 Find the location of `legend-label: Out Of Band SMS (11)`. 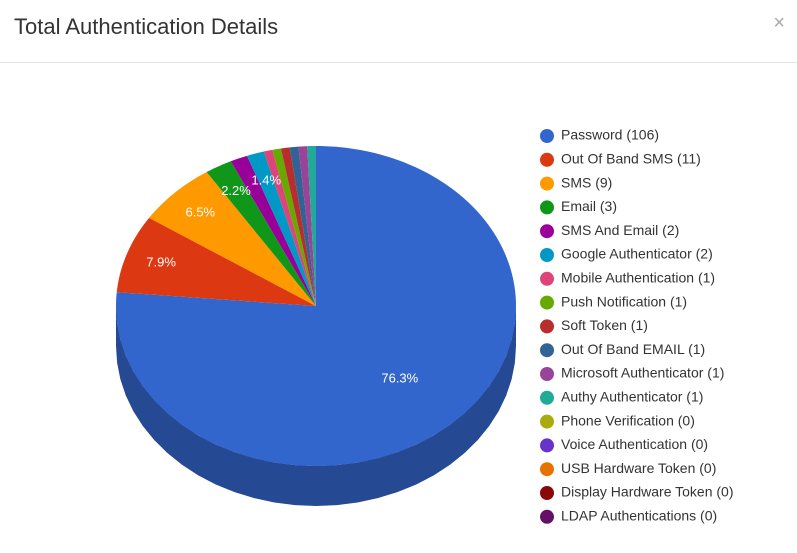

legend-label: Out Of Band SMS (11) is located at coordinates (631, 159).